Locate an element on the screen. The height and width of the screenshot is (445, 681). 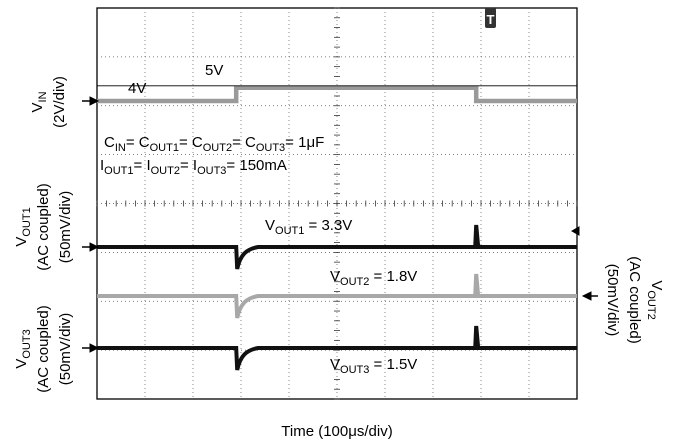
conditions-line-2: IOUT1= IOUT2= IOUT3= 150mA is located at coordinates (193, 167).